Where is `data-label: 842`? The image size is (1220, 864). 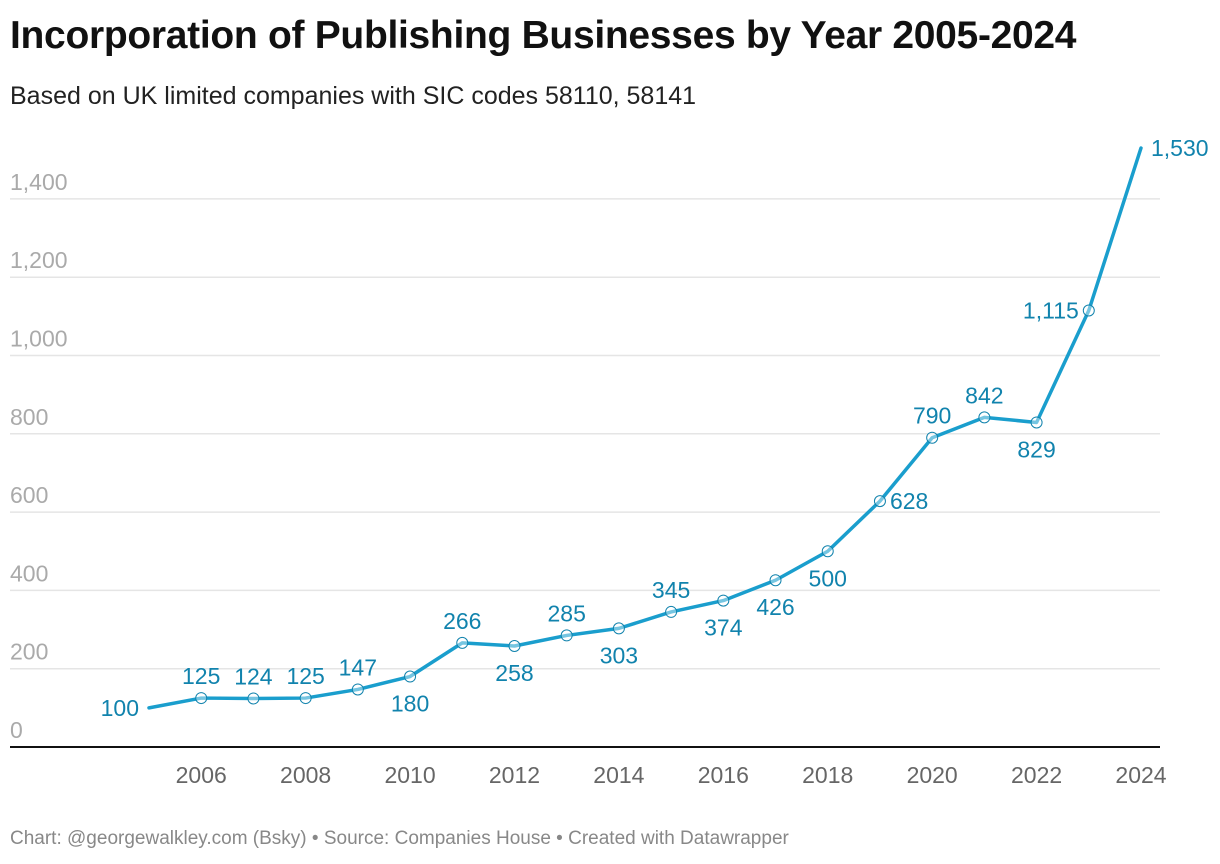
data-label: 842 is located at coordinates (984, 395).